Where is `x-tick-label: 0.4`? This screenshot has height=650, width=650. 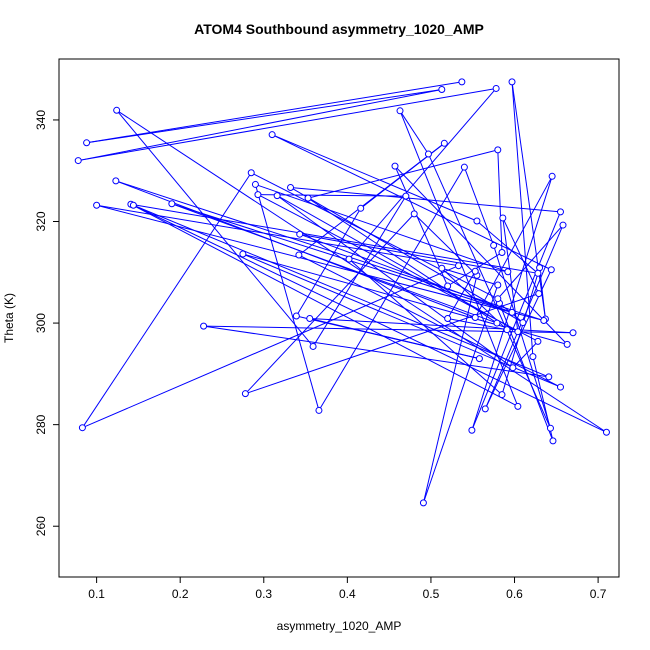
x-tick-label: 0.4 is located at coordinates (347, 594).